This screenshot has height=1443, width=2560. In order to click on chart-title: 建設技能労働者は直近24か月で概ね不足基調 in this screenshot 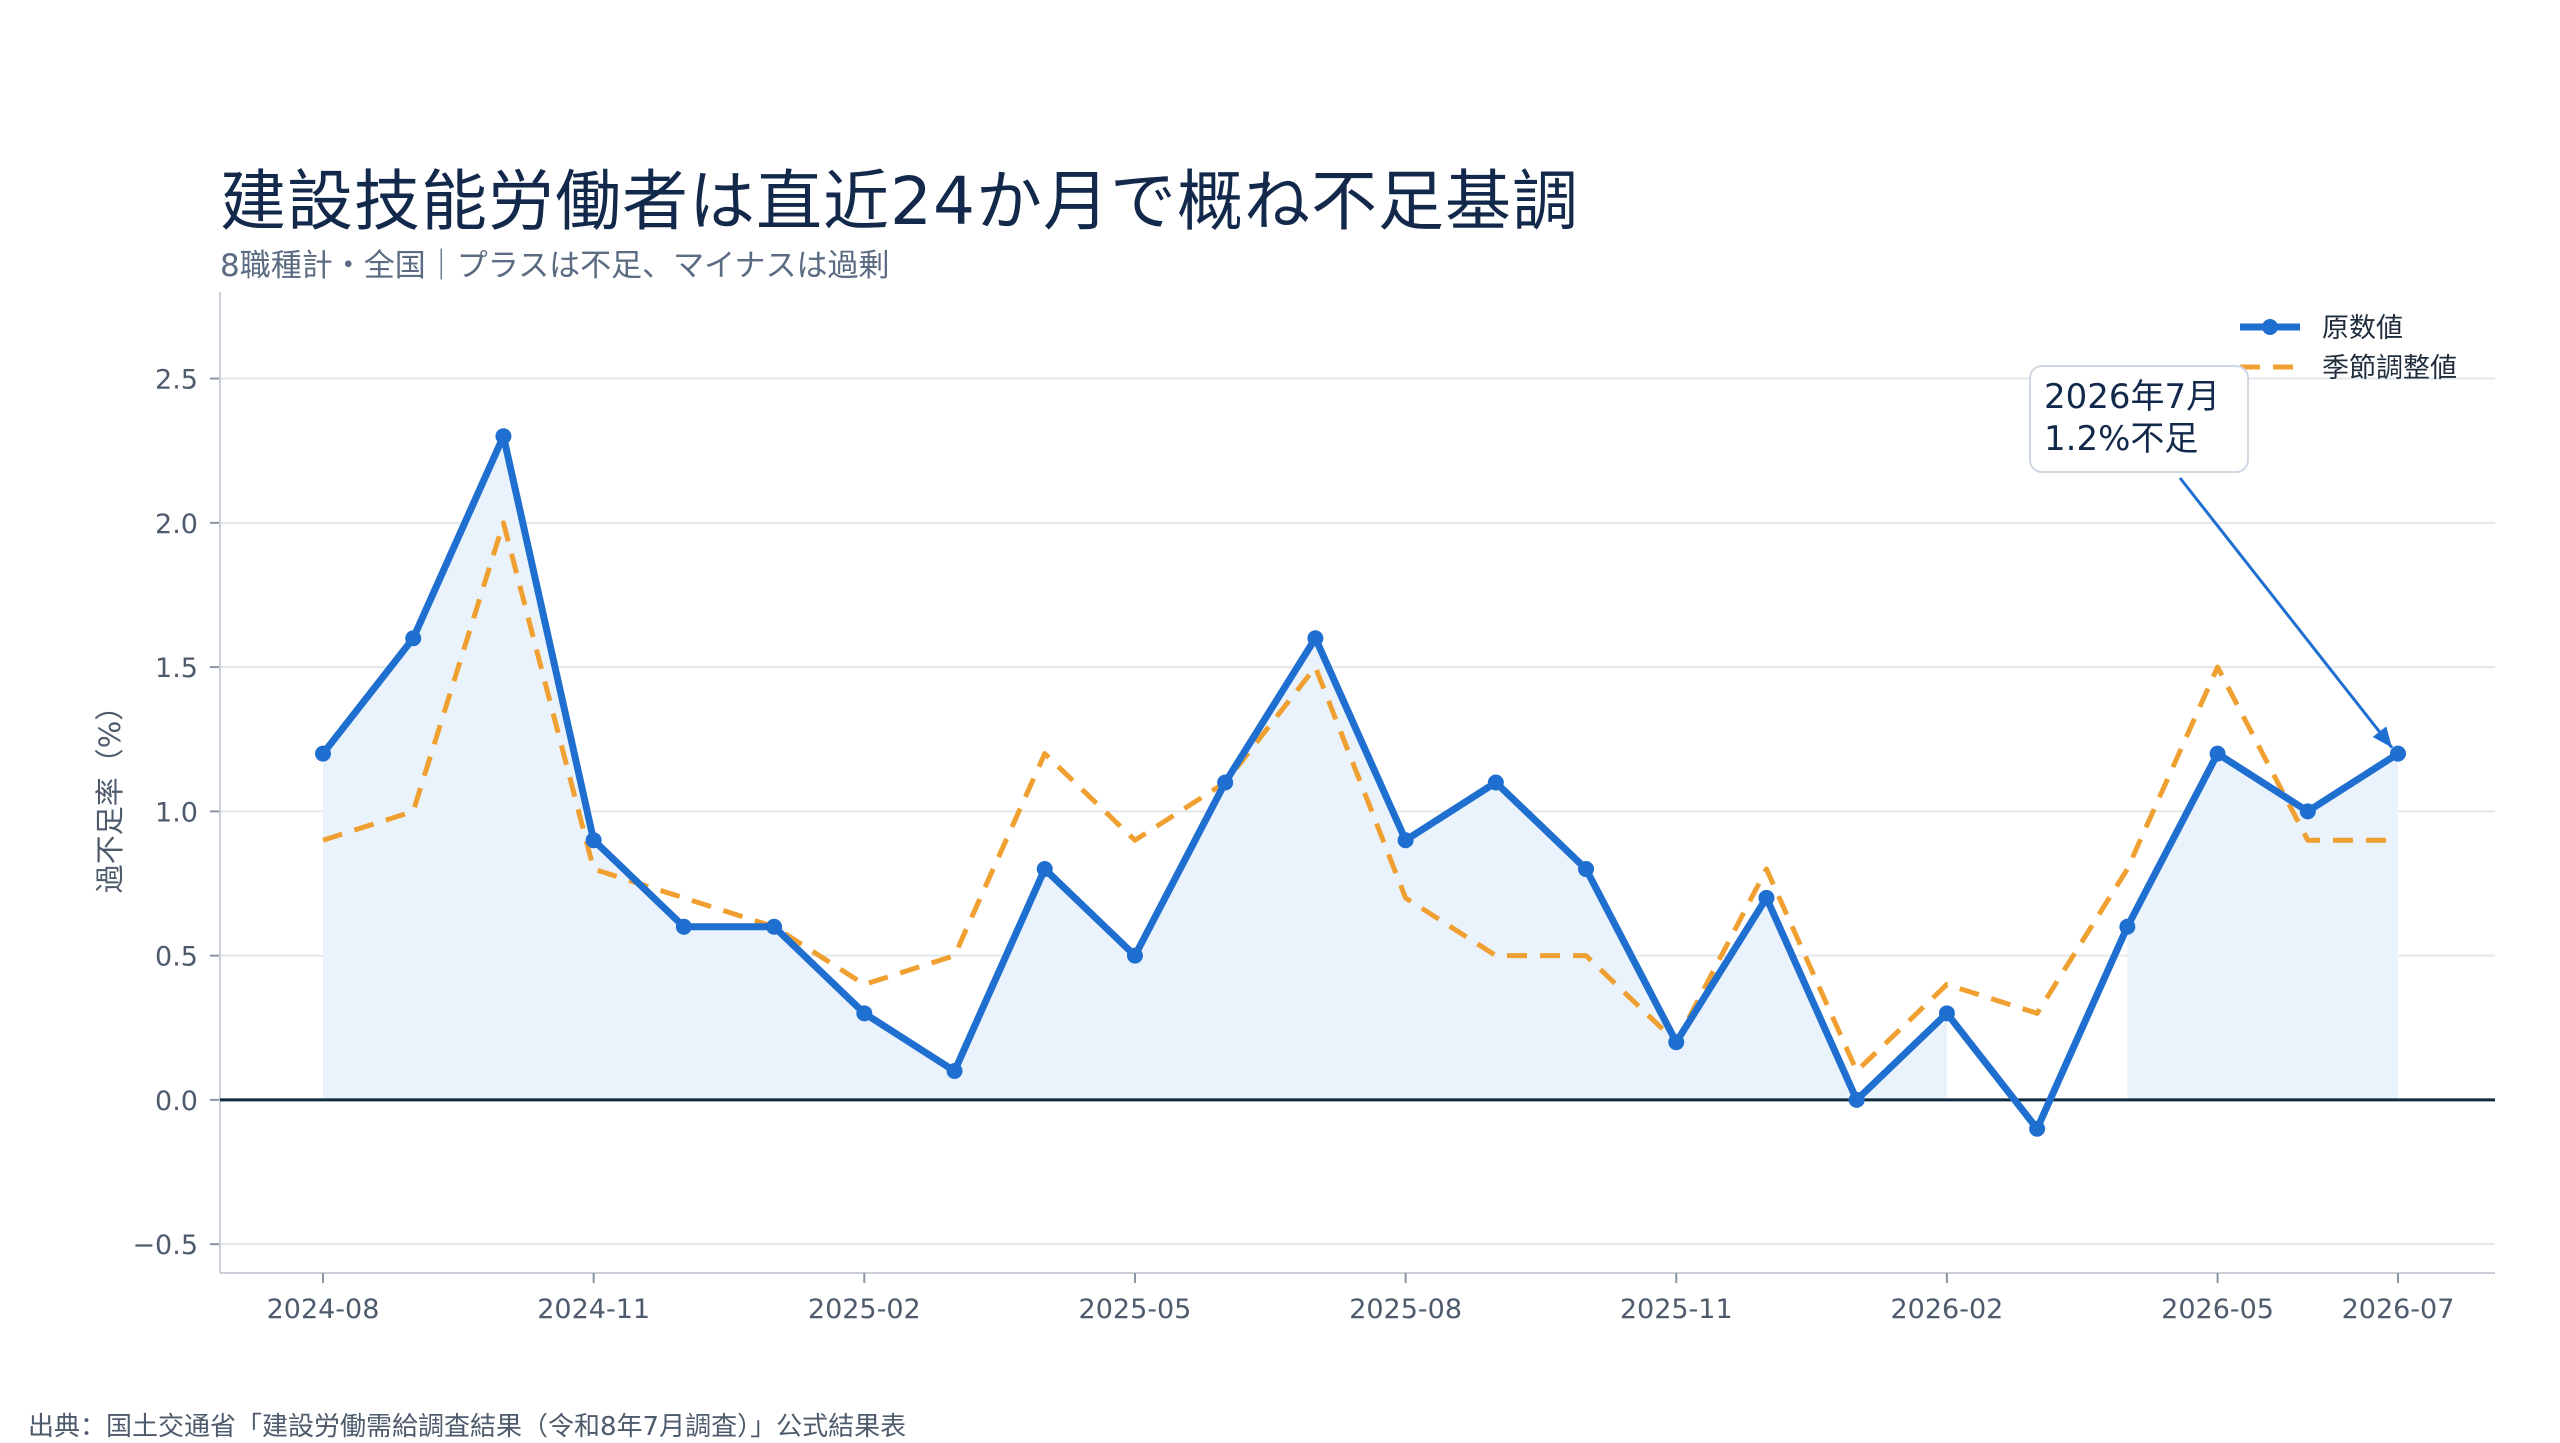, I will do `click(899, 201)`.